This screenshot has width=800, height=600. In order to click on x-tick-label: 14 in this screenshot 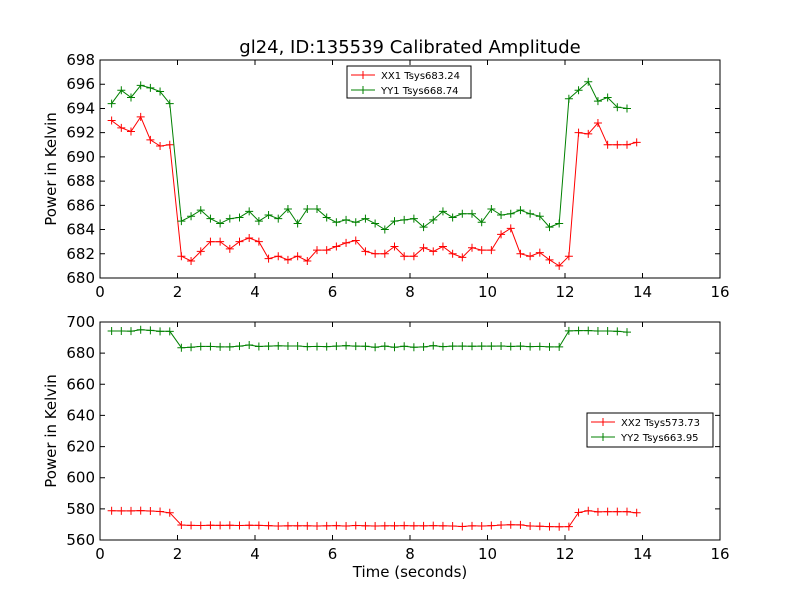, I will do `click(642, 554)`.